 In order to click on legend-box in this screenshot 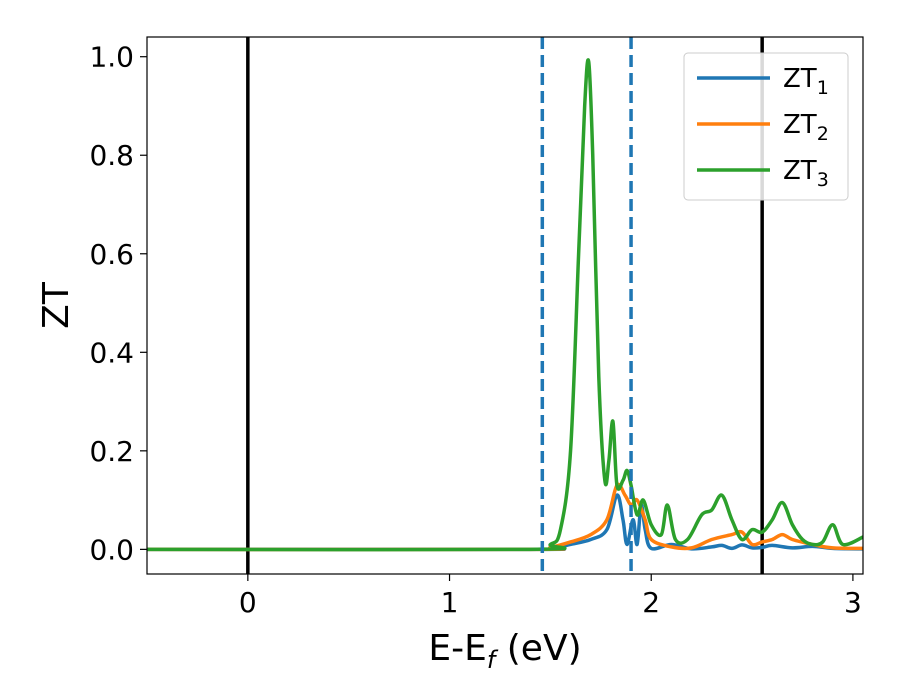, I will do `click(766, 126)`.